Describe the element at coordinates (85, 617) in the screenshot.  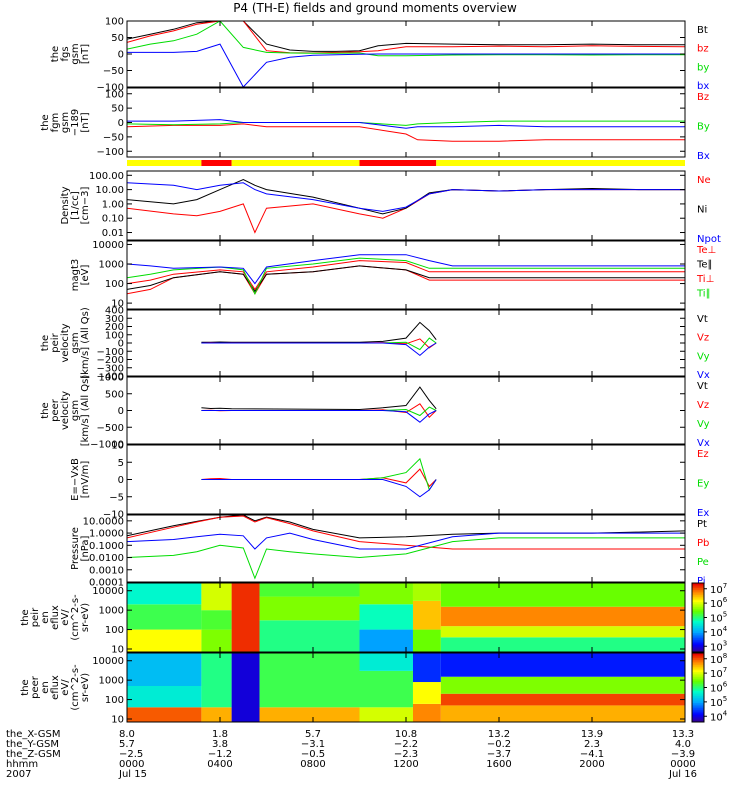
I see `y-axis-label: sr-eV)` at that location.